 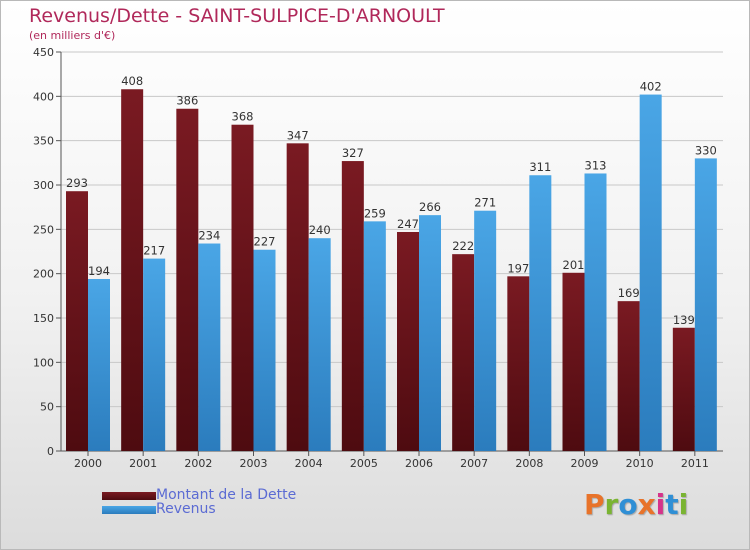 I want to click on logo-letter: t, so click(x=672, y=504).